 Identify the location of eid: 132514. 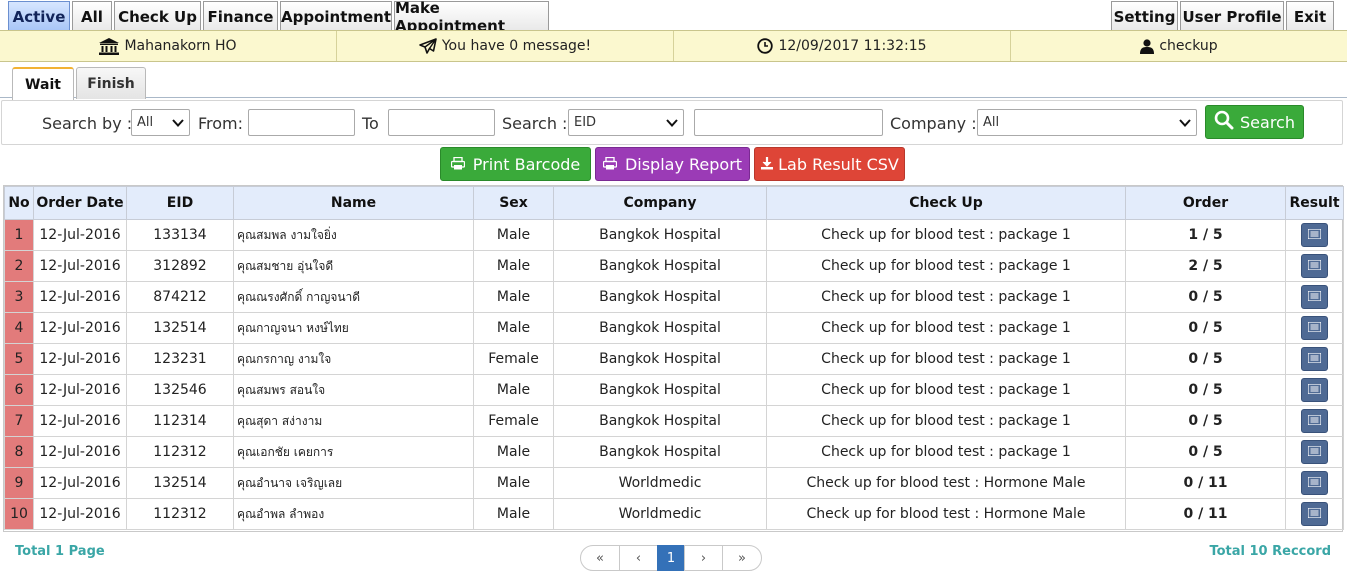
(180, 328).